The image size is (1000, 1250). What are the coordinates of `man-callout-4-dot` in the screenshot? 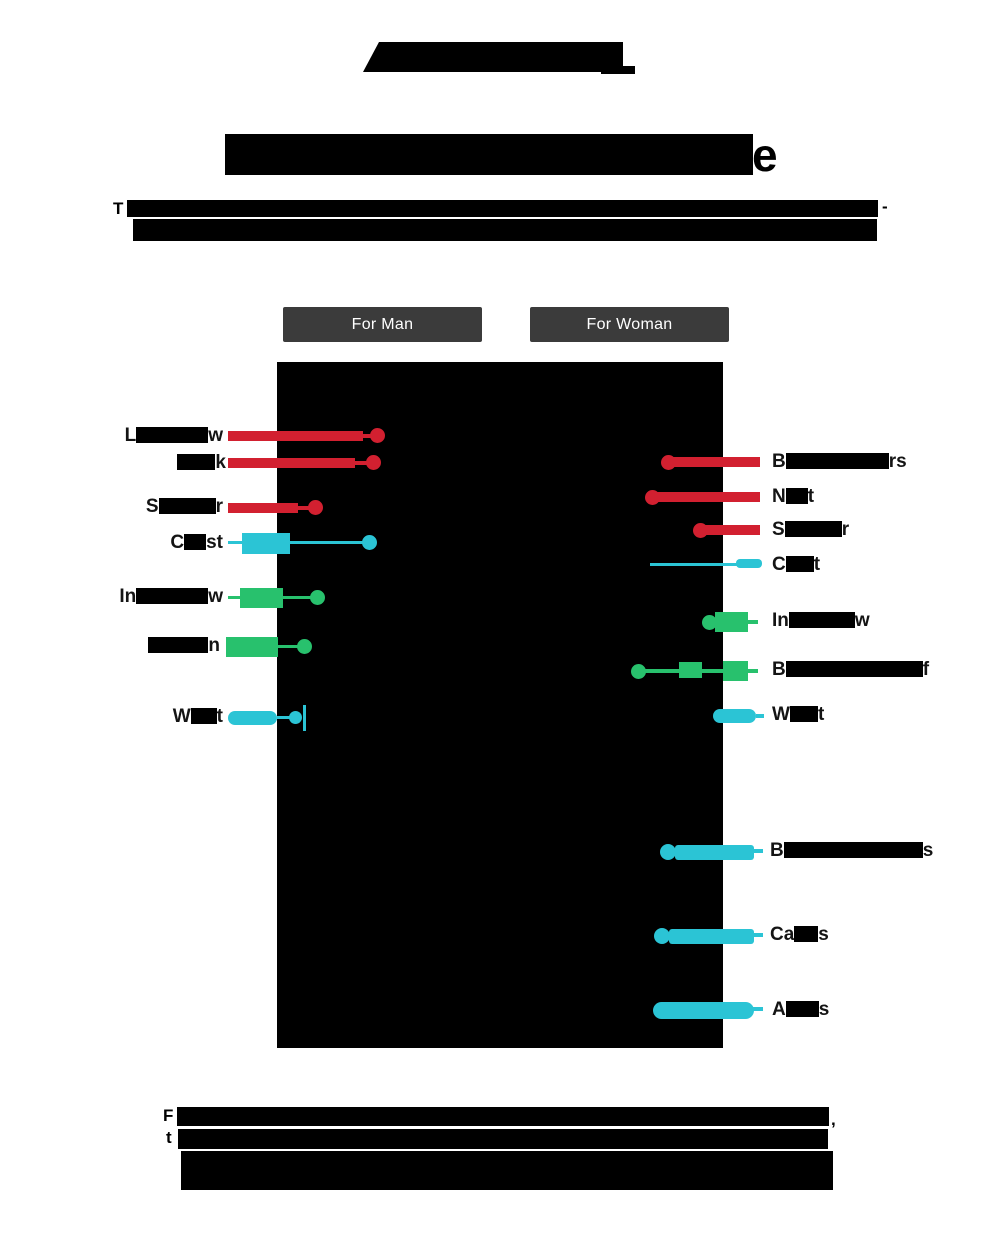 It's located at (369, 542).